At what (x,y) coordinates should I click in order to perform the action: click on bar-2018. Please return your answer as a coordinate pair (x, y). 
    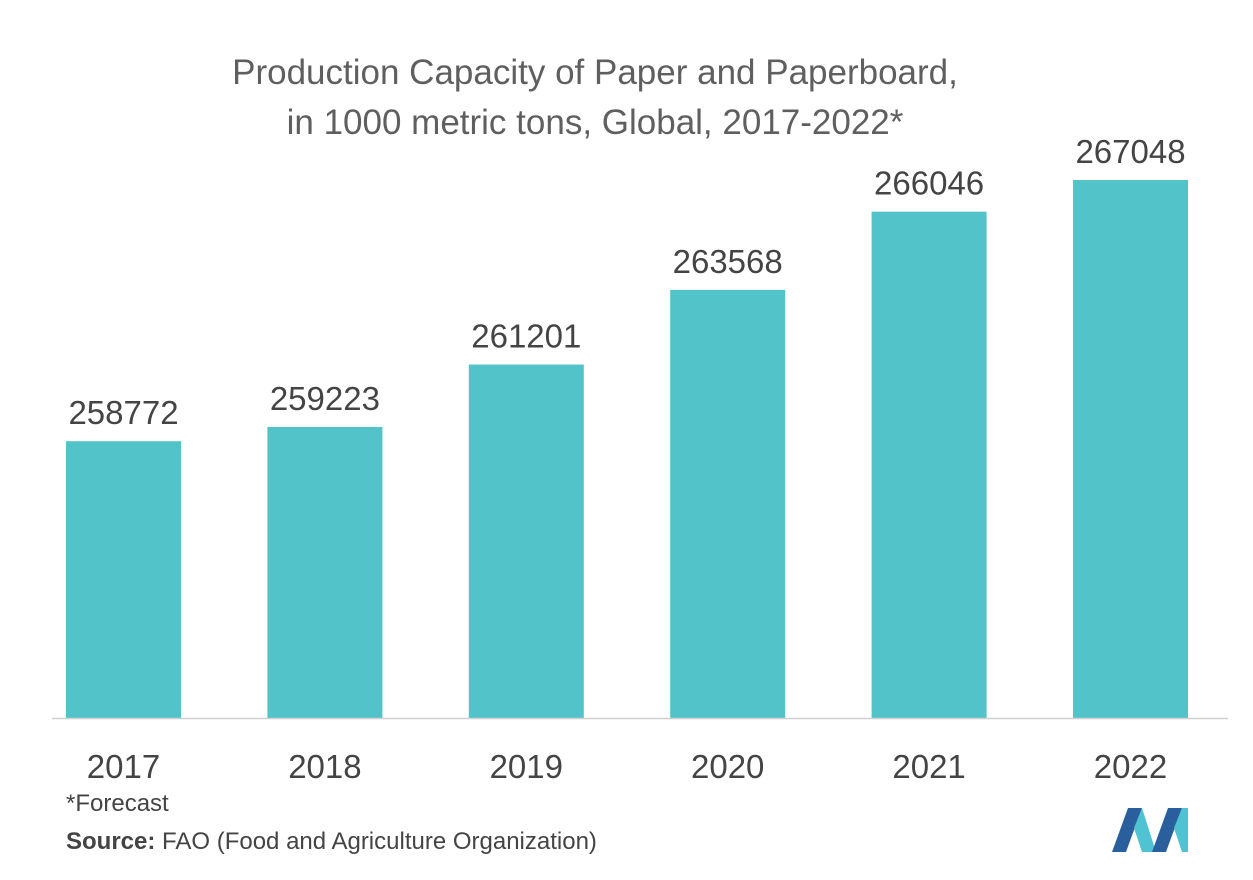
    Looking at the image, I should click on (325, 572).